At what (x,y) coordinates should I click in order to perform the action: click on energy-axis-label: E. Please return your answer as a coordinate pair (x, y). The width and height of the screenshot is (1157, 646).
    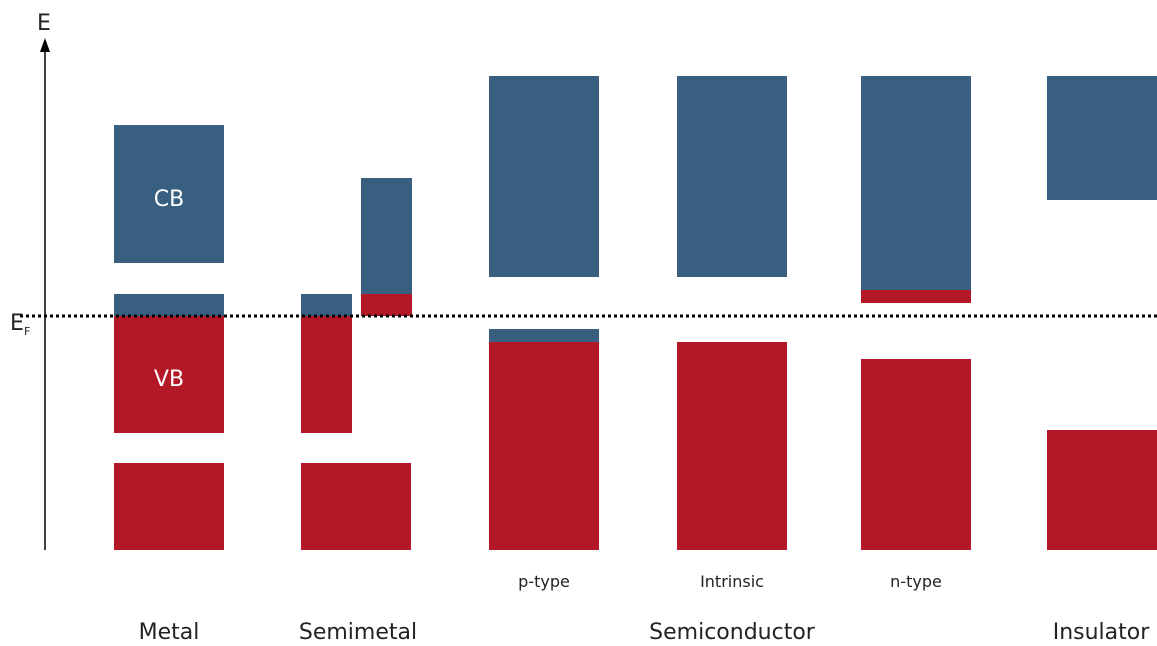
    Looking at the image, I should click on (44, 23).